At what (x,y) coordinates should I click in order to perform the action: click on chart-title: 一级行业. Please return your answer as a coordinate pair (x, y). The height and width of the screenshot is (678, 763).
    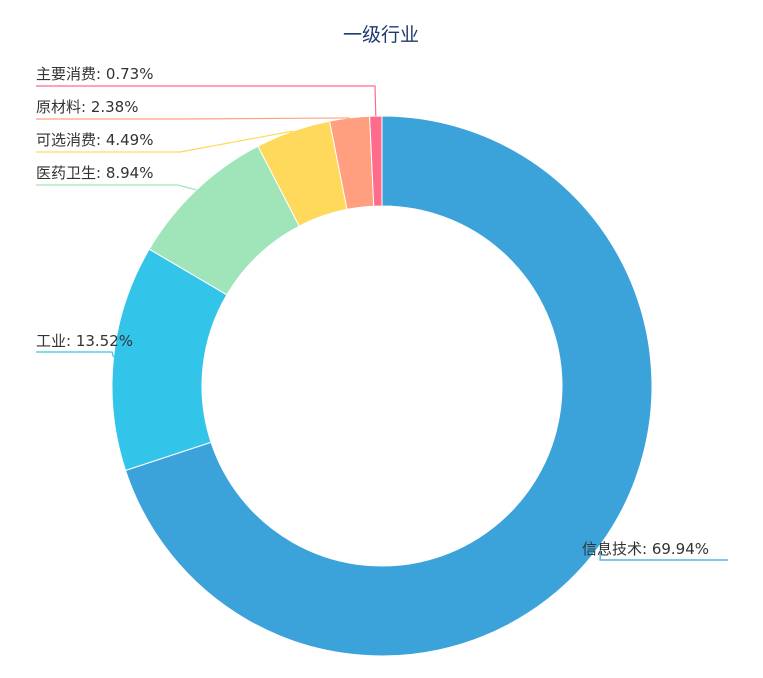
    Looking at the image, I should click on (381, 35).